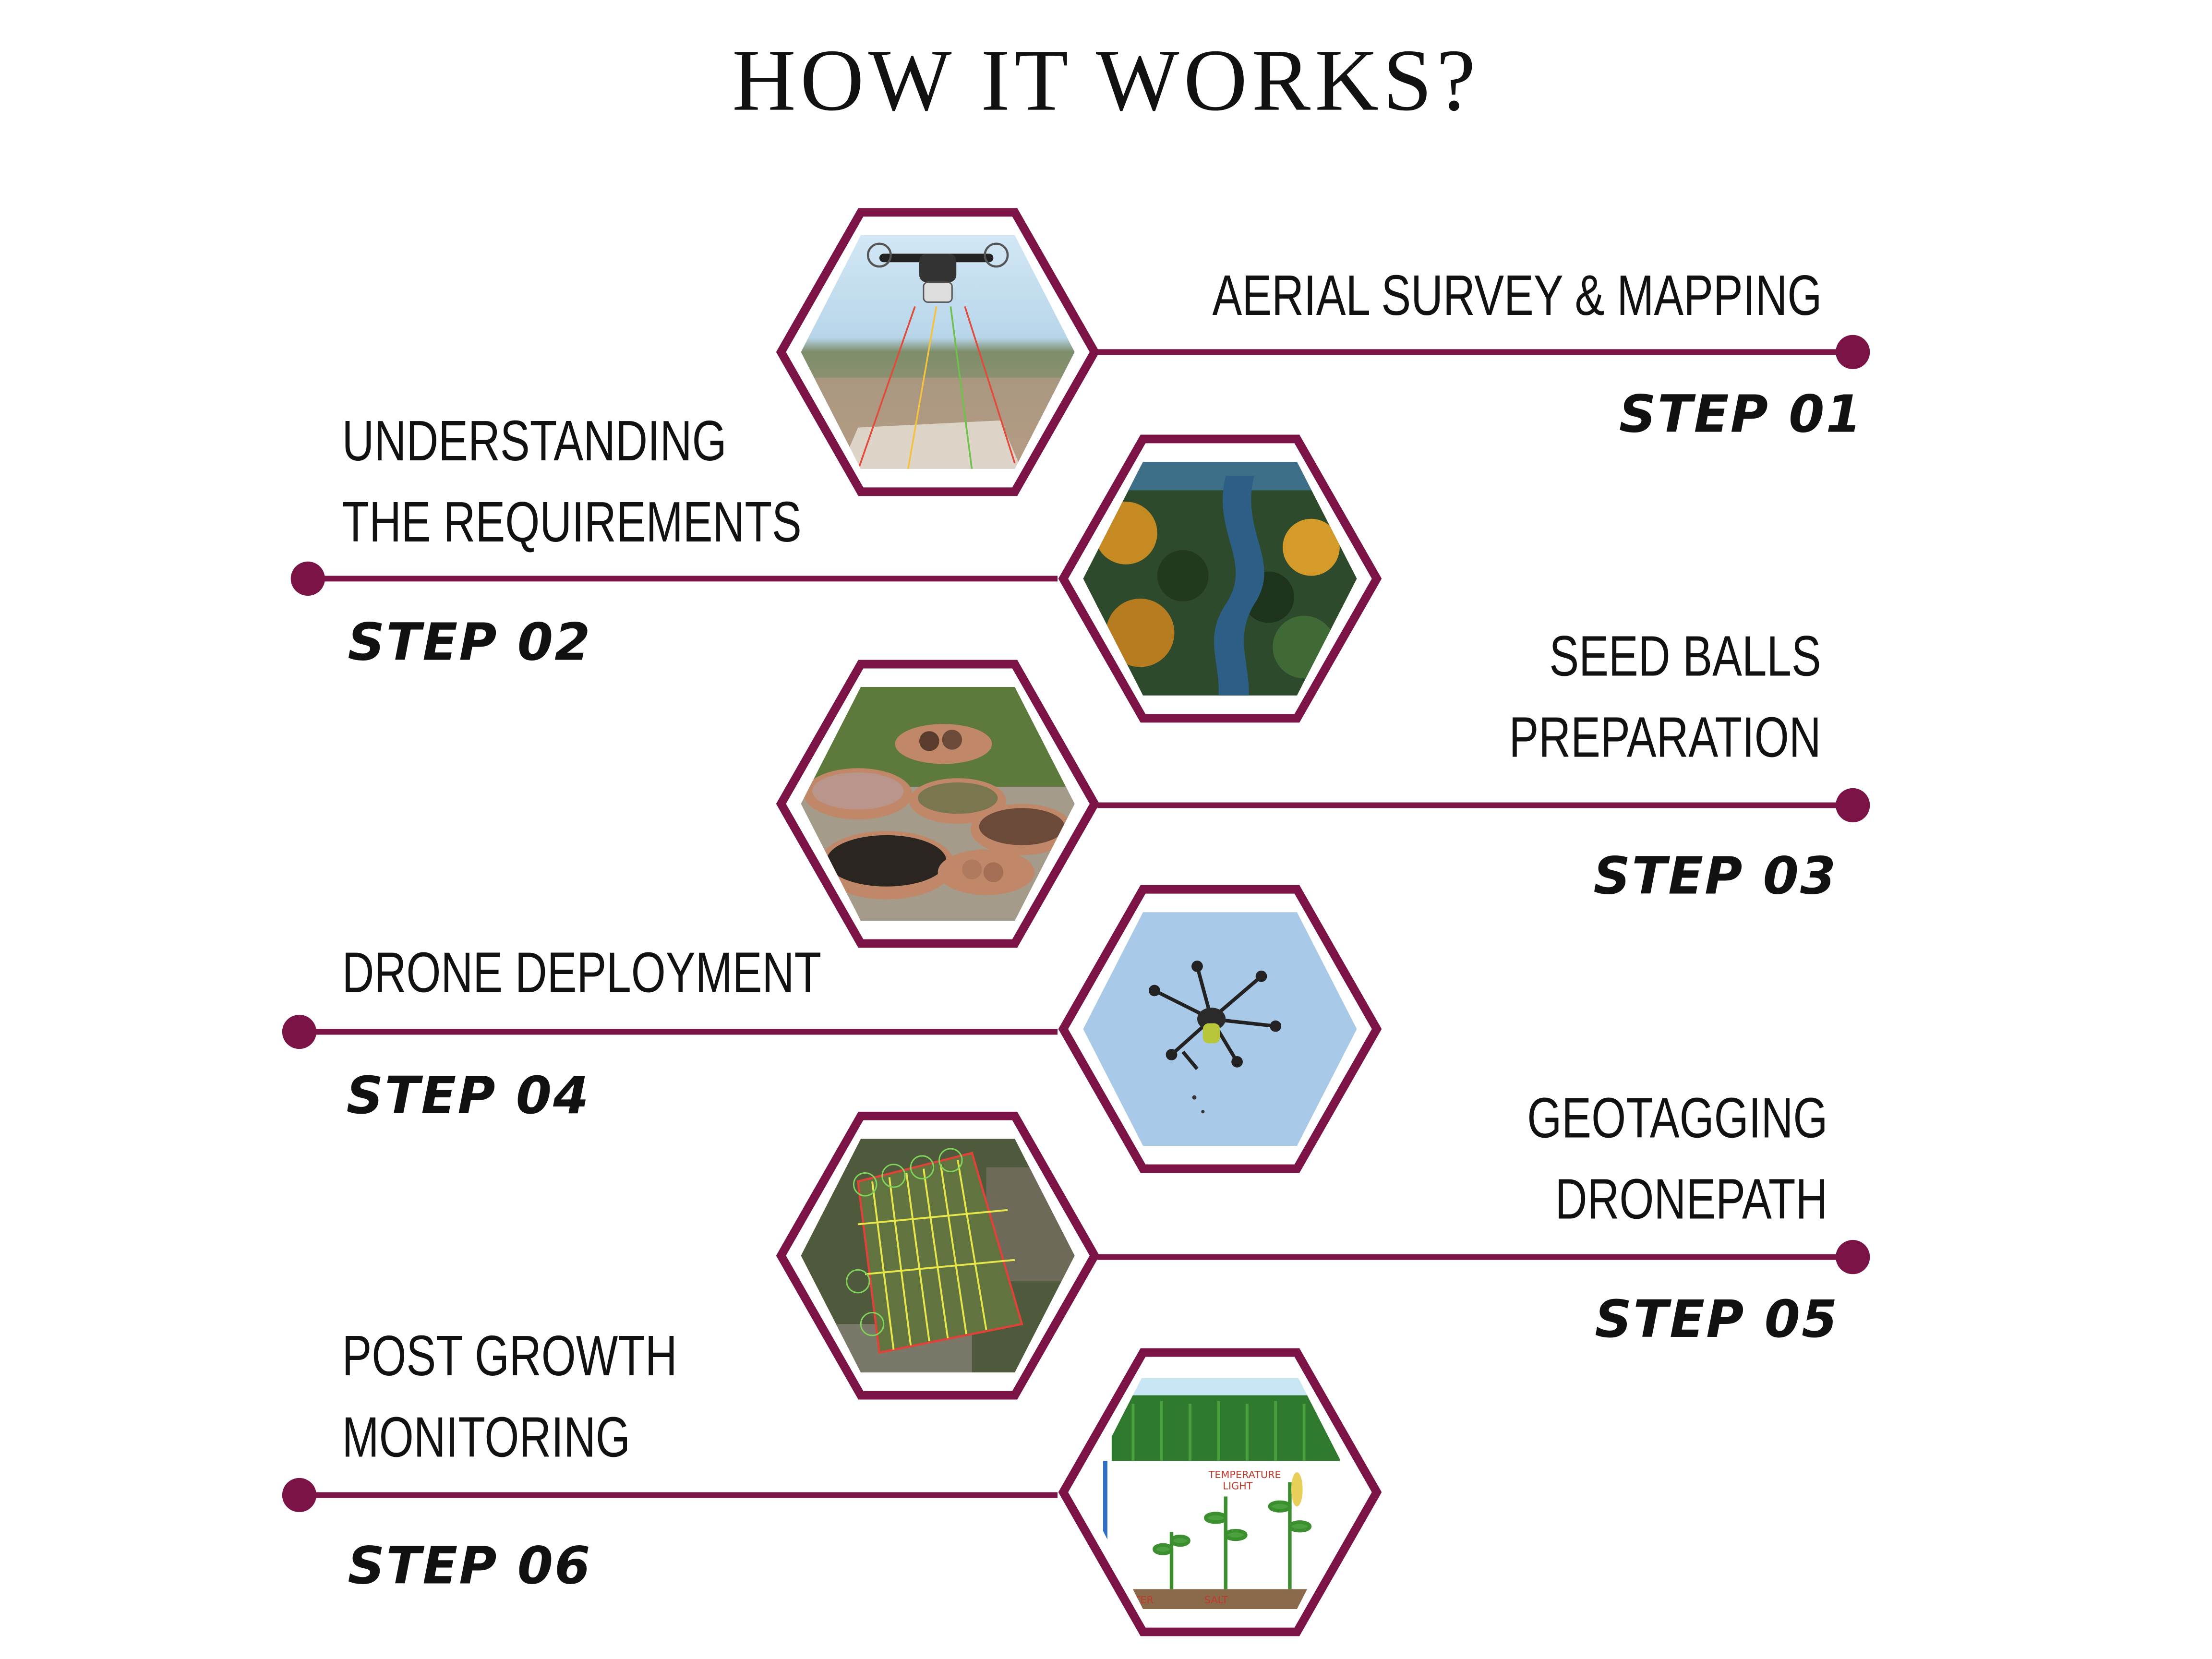  Describe the element at coordinates (1717, 1320) in the screenshot. I see `step-number: STEP 05` at that location.